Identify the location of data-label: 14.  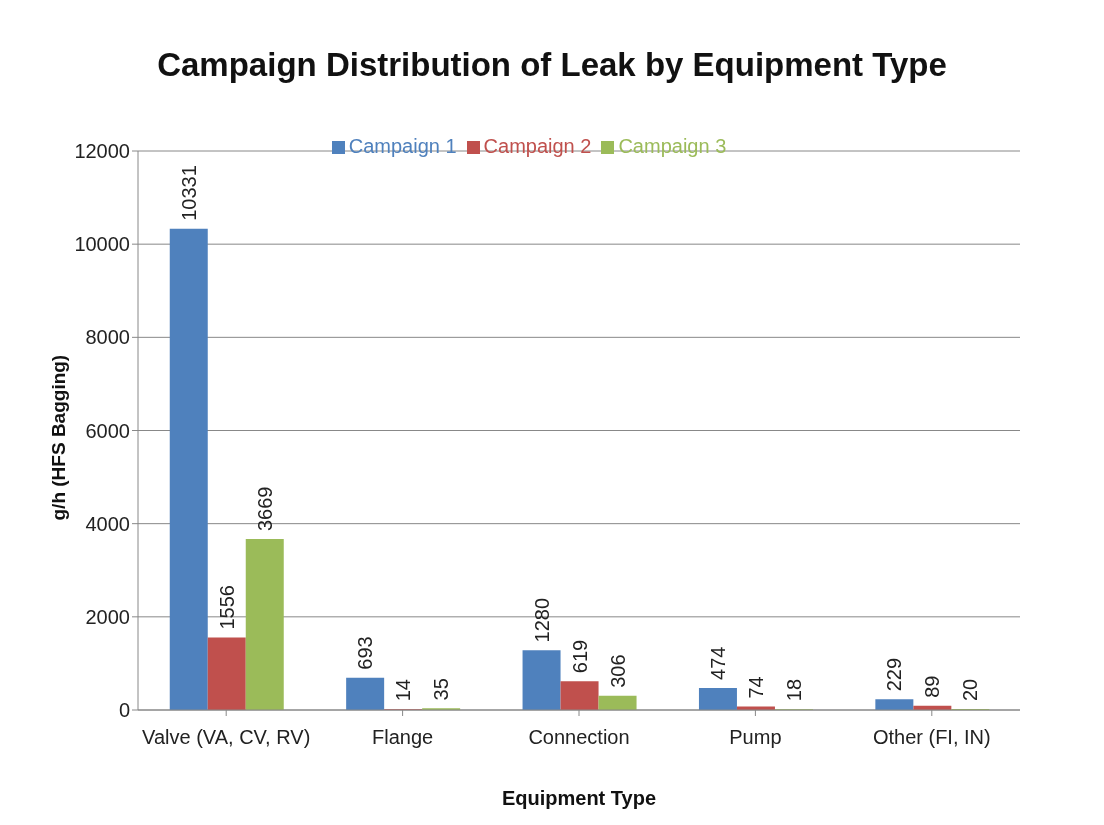
(403, 690).